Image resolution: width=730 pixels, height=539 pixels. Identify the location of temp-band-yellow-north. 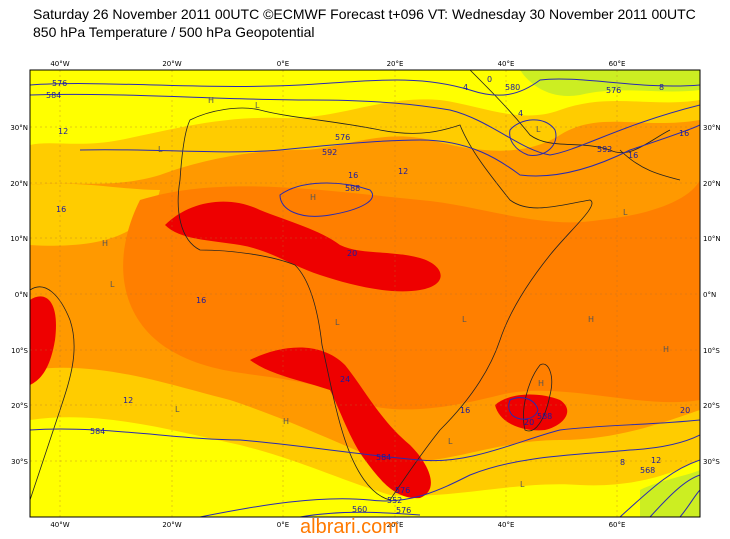
(365, 107).